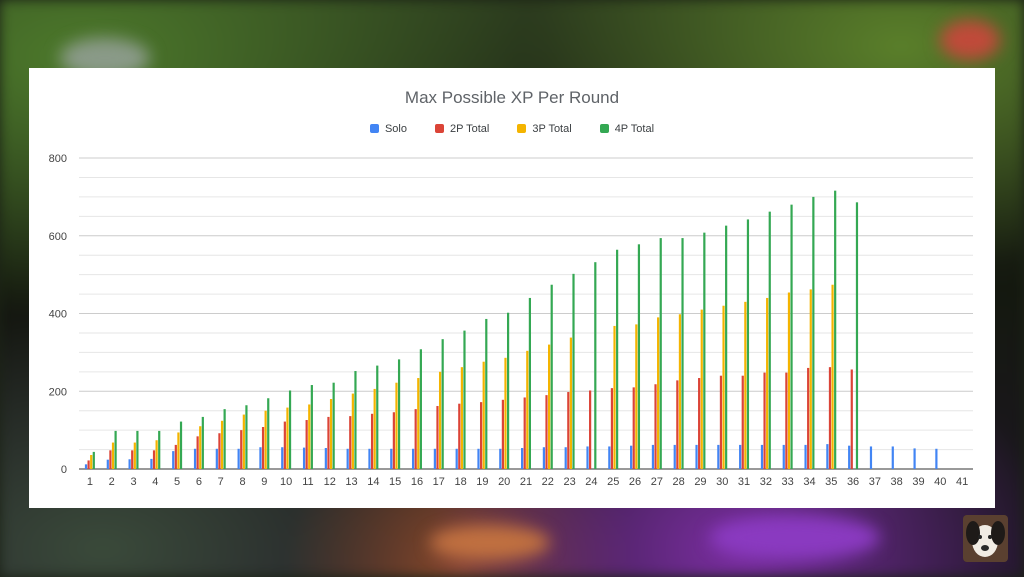 The width and height of the screenshot is (1024, 577). I want to click on x-tick-label: 38, so click(897, 482).